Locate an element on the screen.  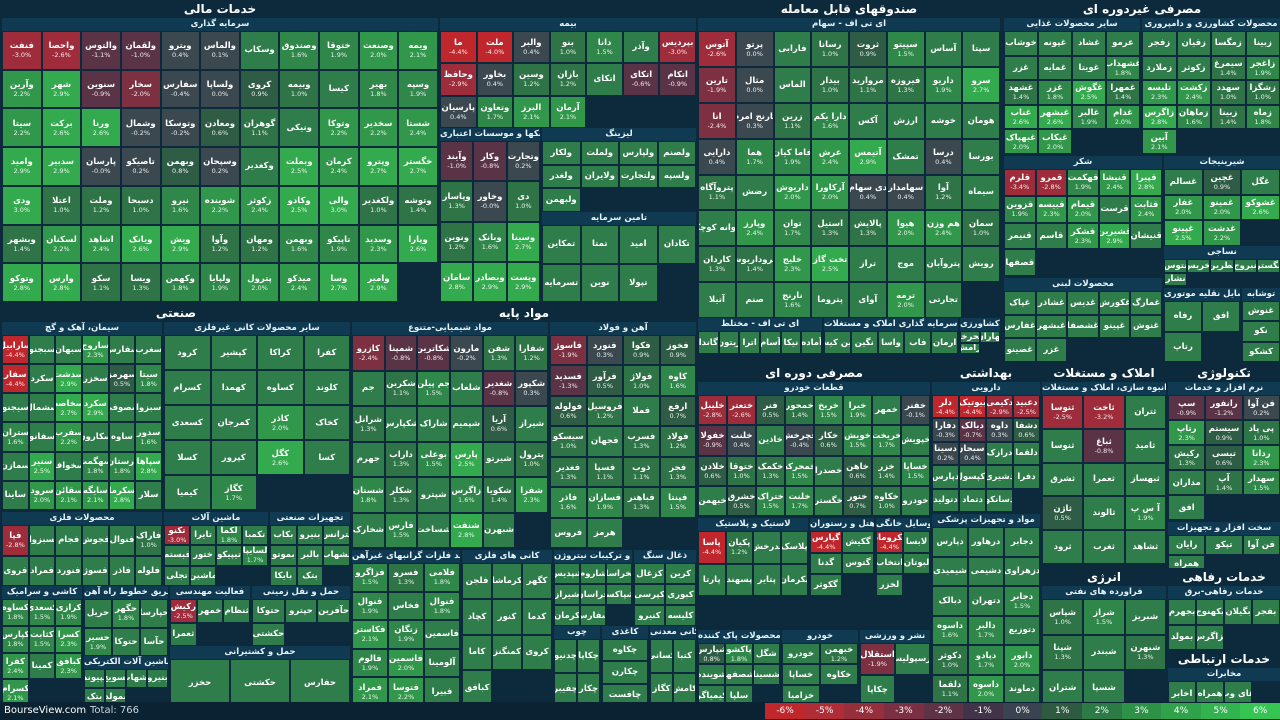
stock-tile: سشمال is located at coordinates (42, 408).